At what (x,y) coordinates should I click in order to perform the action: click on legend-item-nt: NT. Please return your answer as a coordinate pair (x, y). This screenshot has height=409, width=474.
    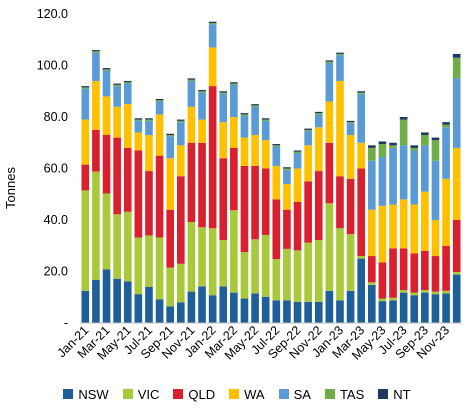
    Looking at the image, I should click on (394, 394).